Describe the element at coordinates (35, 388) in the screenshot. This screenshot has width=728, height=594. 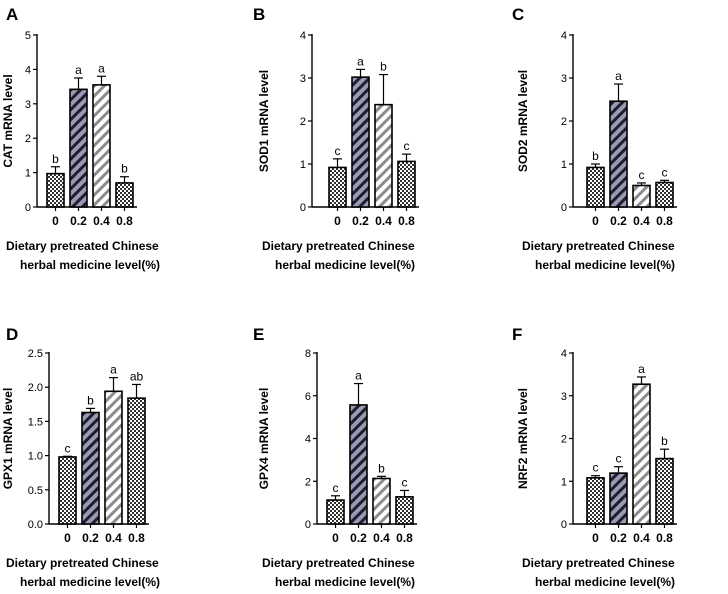
I see `y-tick-label: 2.0` at that location.